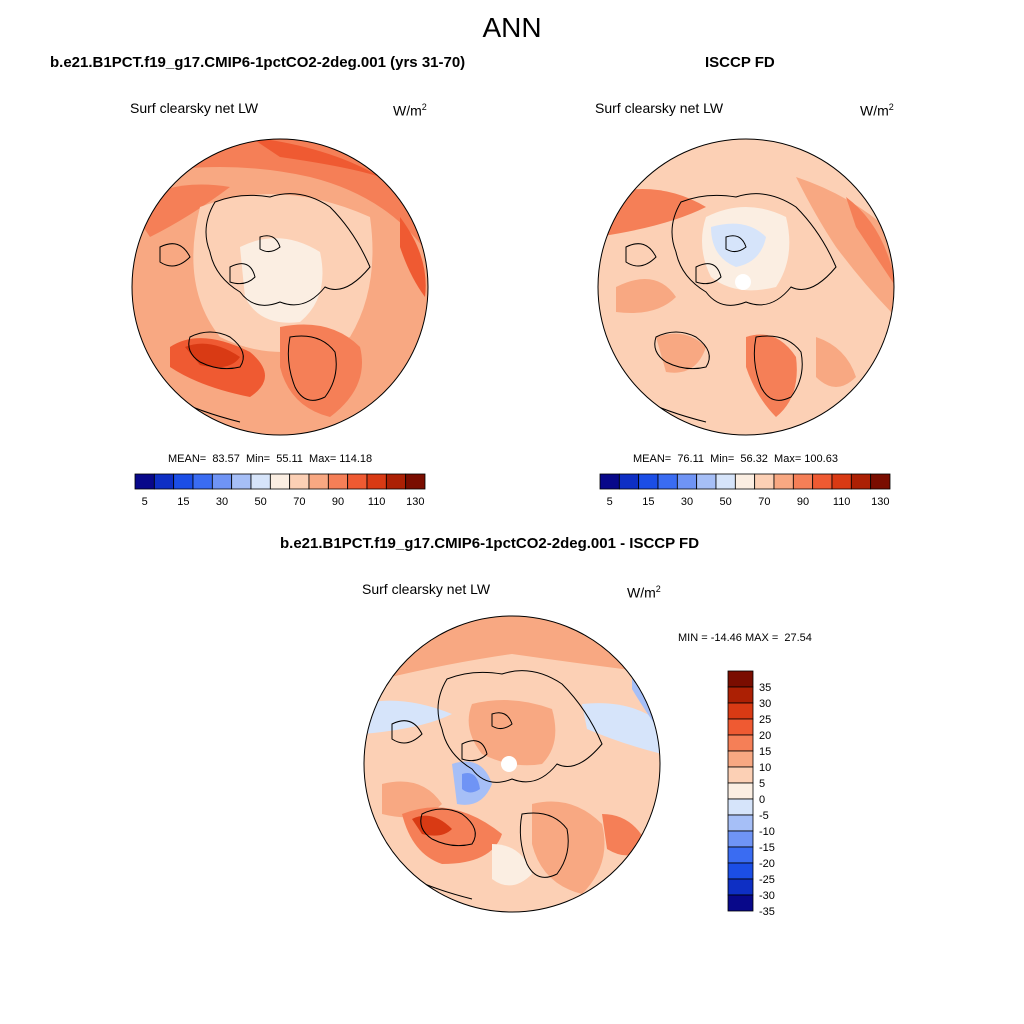 This screenshot has height=1024, width=1024. I want to click on colorbar-tick-label: 0, so click(762, 800).